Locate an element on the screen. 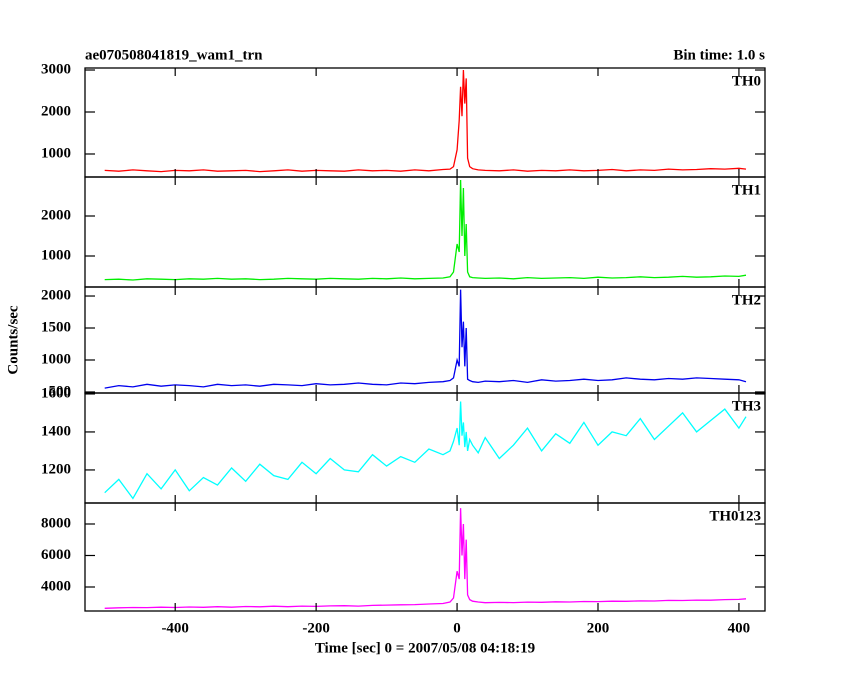  panel-label: TH3 is located at coordinates (746, 406).